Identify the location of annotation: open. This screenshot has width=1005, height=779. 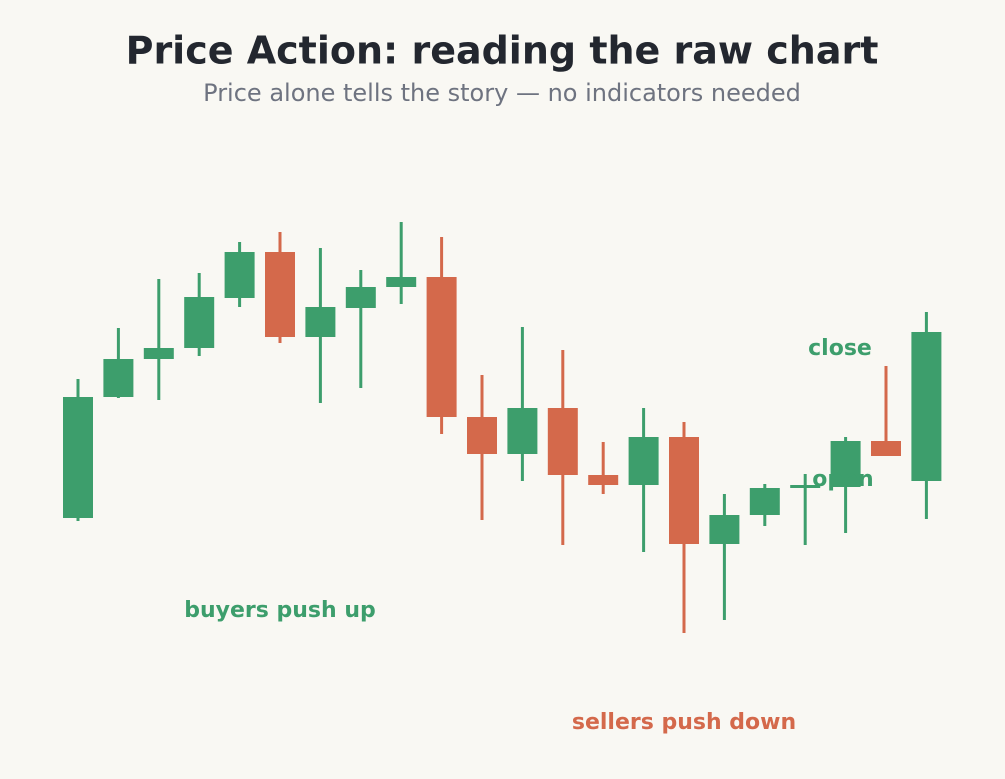
(842, 479).